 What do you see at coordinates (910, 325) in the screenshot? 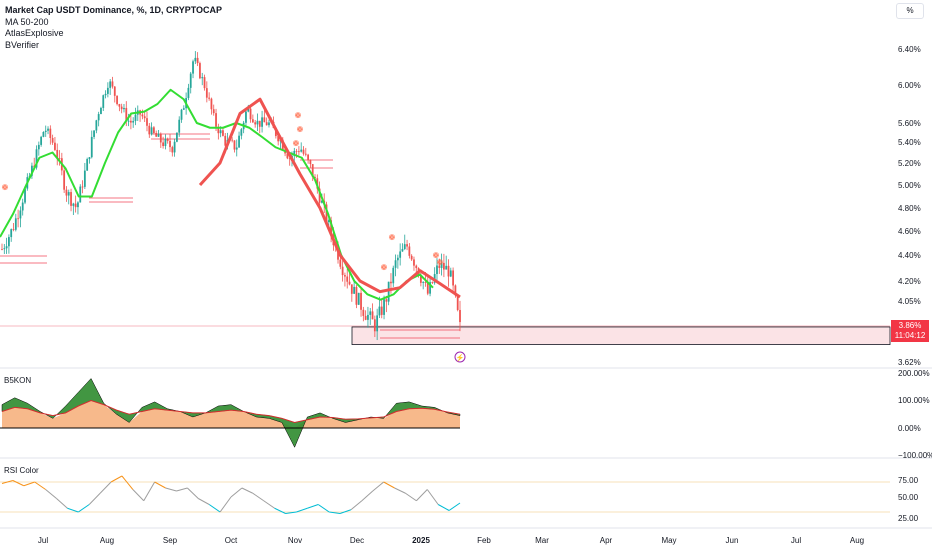
I see `last-price-value: 3.86%` at bounding box center [910, 325].